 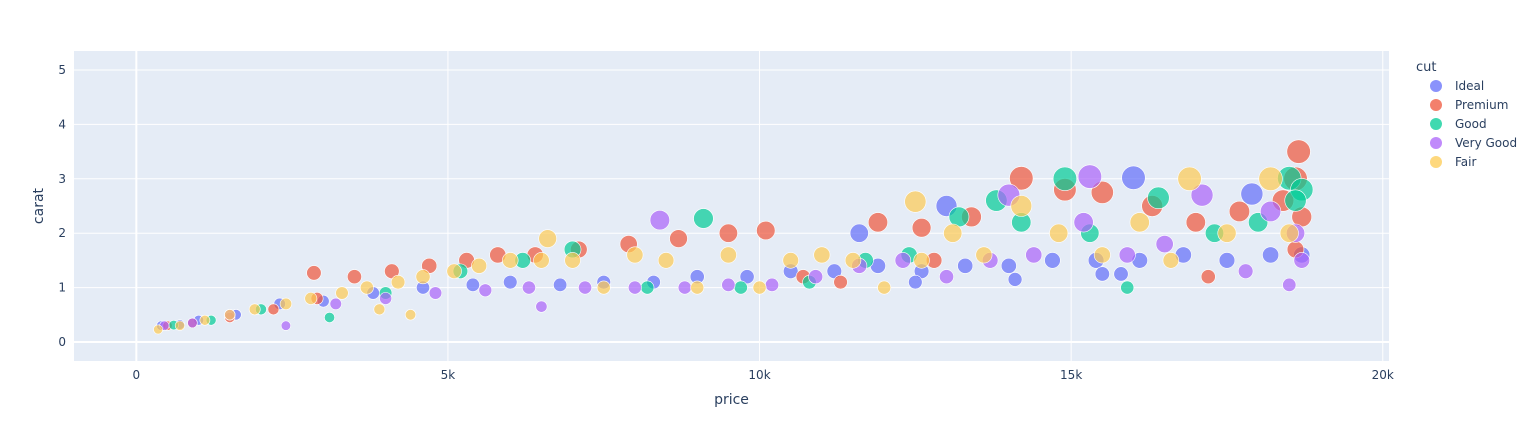 I want to click on x-tick-label: 0, so click(x=137, y=375).